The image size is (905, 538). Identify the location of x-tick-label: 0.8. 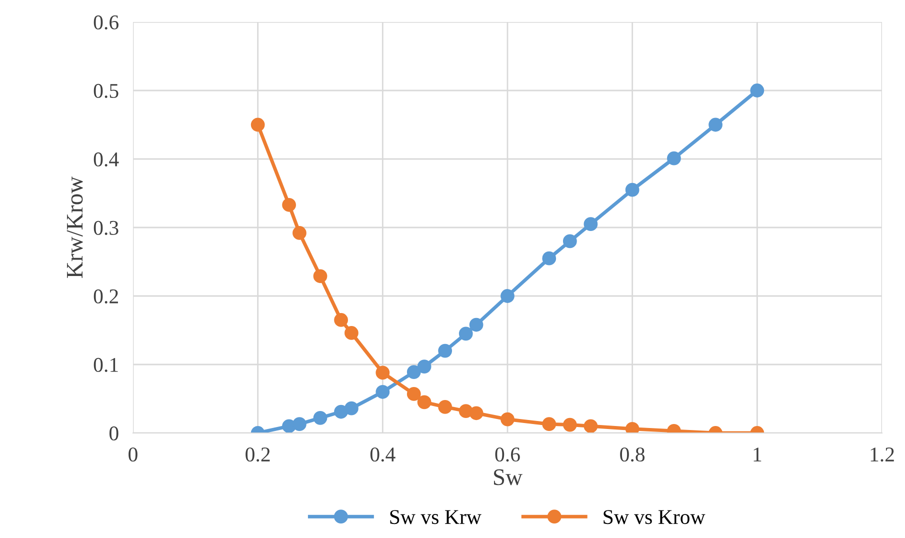
(632, 454).